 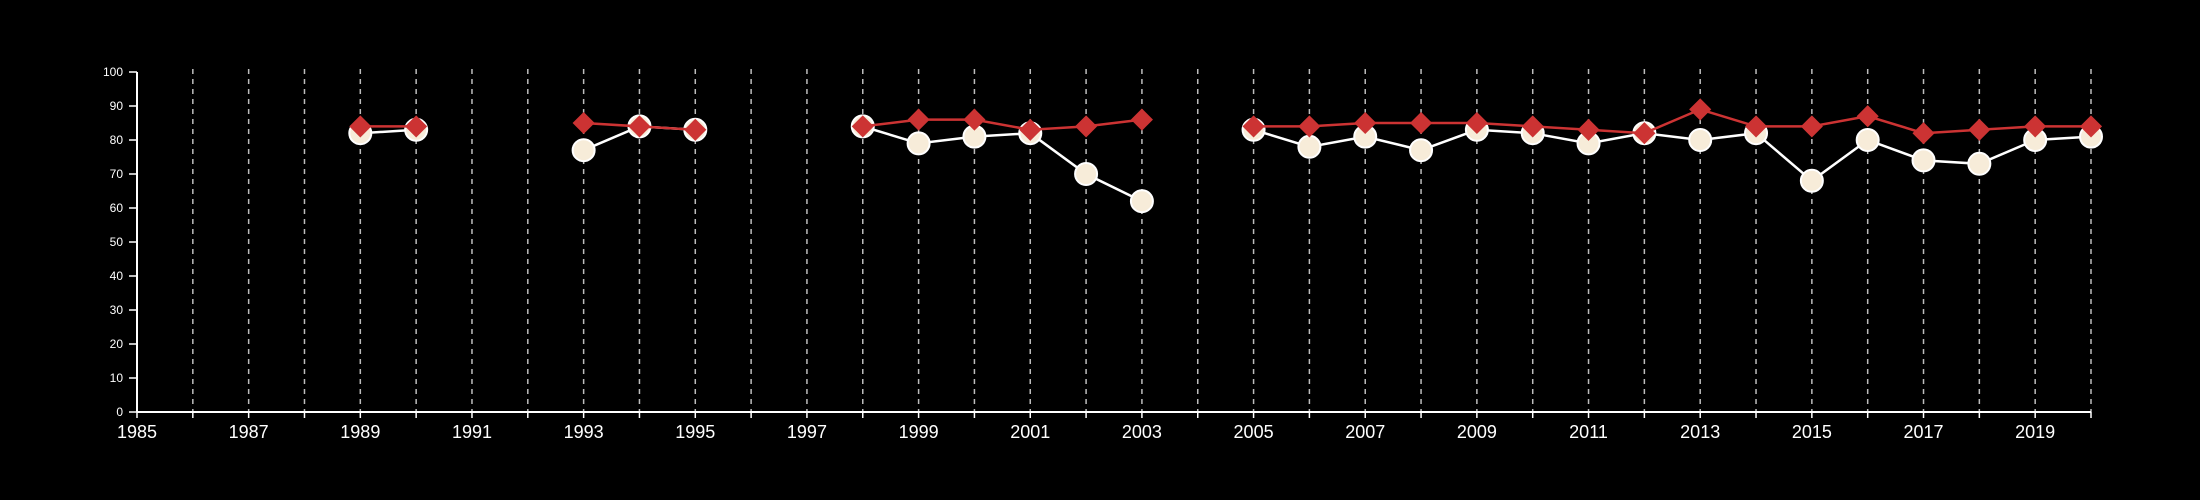 I want to click on x-tick-label: 2015, so click(x=1812, y=432).